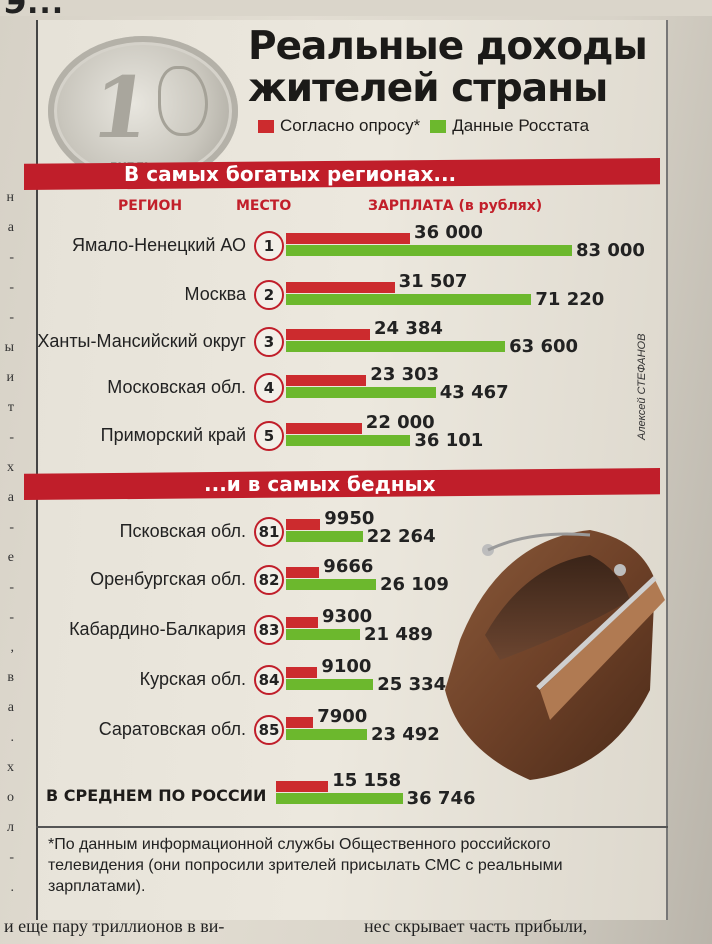 The height and width of the screenshot is (944, 712). What do you see at coordinates (428, 88) in the screenshot?
I see `title-line-2: жителей страны` at bounding box center [428, 88].